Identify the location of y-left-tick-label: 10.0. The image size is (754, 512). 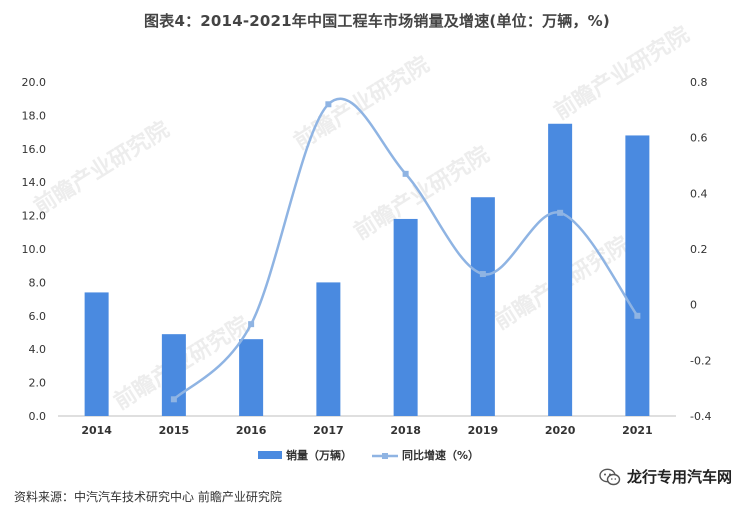
(34, 249).